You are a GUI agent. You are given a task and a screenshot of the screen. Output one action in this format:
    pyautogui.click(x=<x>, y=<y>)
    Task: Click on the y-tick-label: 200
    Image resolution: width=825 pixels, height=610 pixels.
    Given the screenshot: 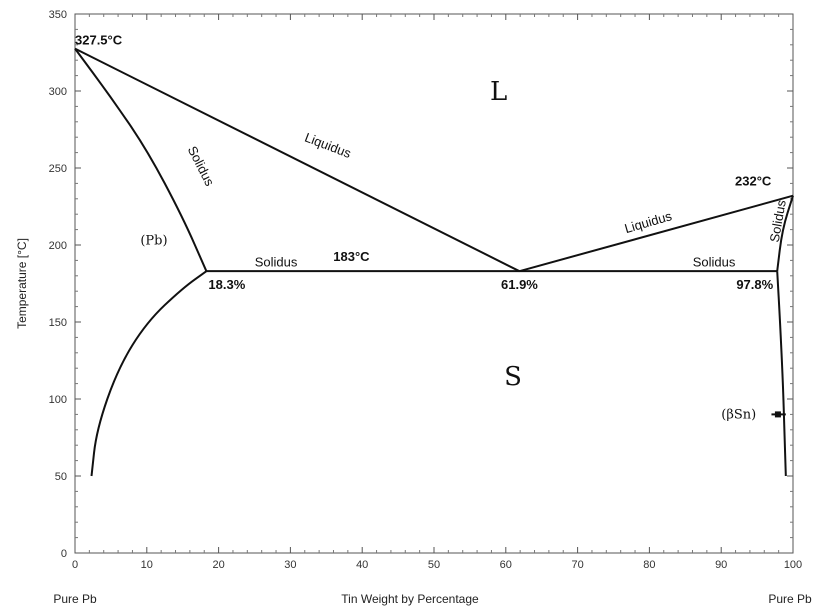 What is the action you would take?
    pyautogui.click(x=58, y=246)
    